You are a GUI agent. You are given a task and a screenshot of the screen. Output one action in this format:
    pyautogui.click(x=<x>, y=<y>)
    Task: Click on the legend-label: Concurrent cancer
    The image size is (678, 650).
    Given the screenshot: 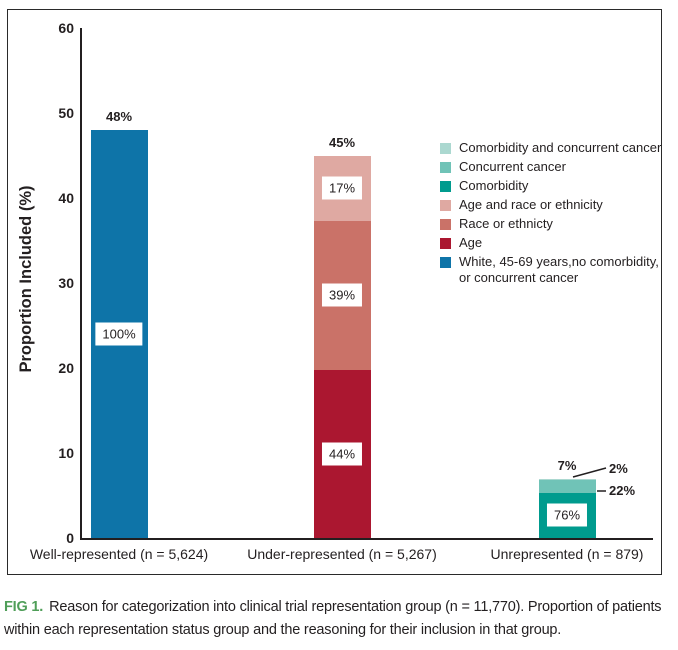 What is the action you would take?
    pyautogui.click(x=512, y=166)
    